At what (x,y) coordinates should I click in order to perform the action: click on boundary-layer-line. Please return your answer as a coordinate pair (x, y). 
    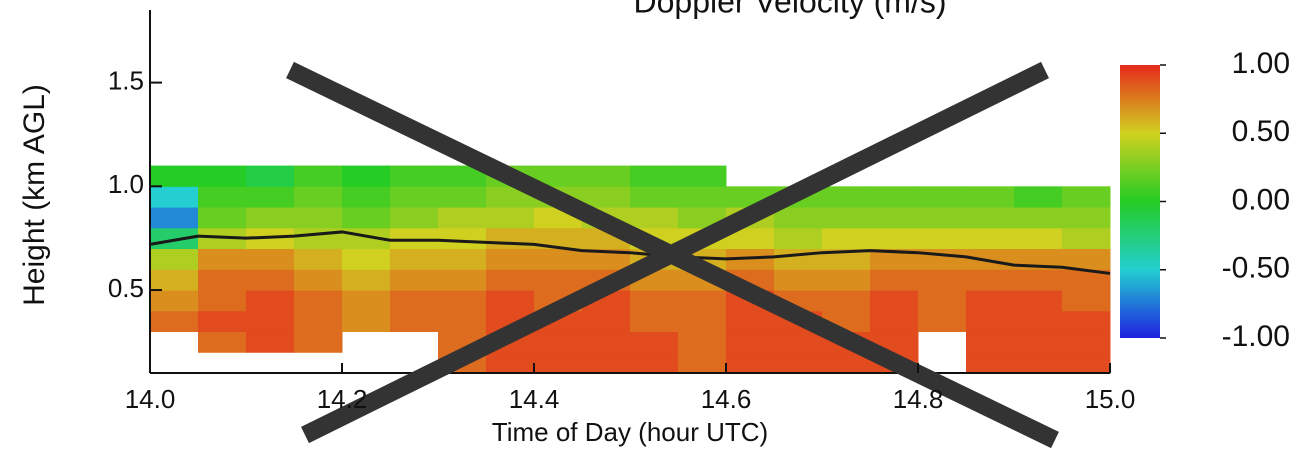
    Looking at the image, I should click on (630, 252).